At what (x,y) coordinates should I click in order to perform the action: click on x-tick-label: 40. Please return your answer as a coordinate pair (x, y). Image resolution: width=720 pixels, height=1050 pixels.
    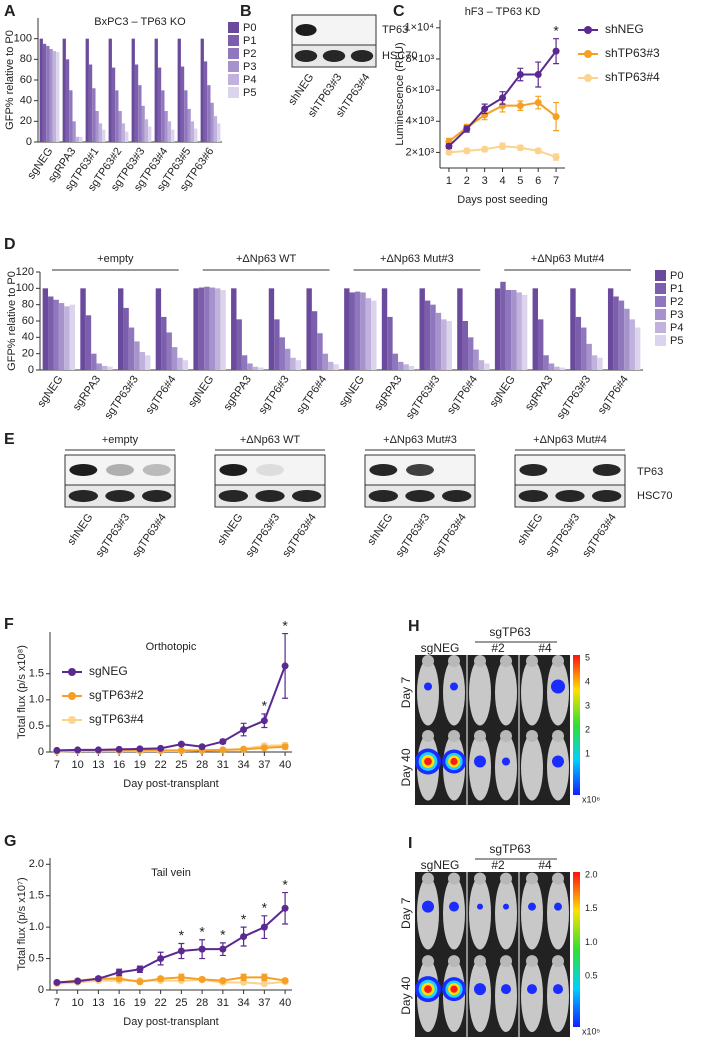
    Looking at the image, I should click on (285, 1003).